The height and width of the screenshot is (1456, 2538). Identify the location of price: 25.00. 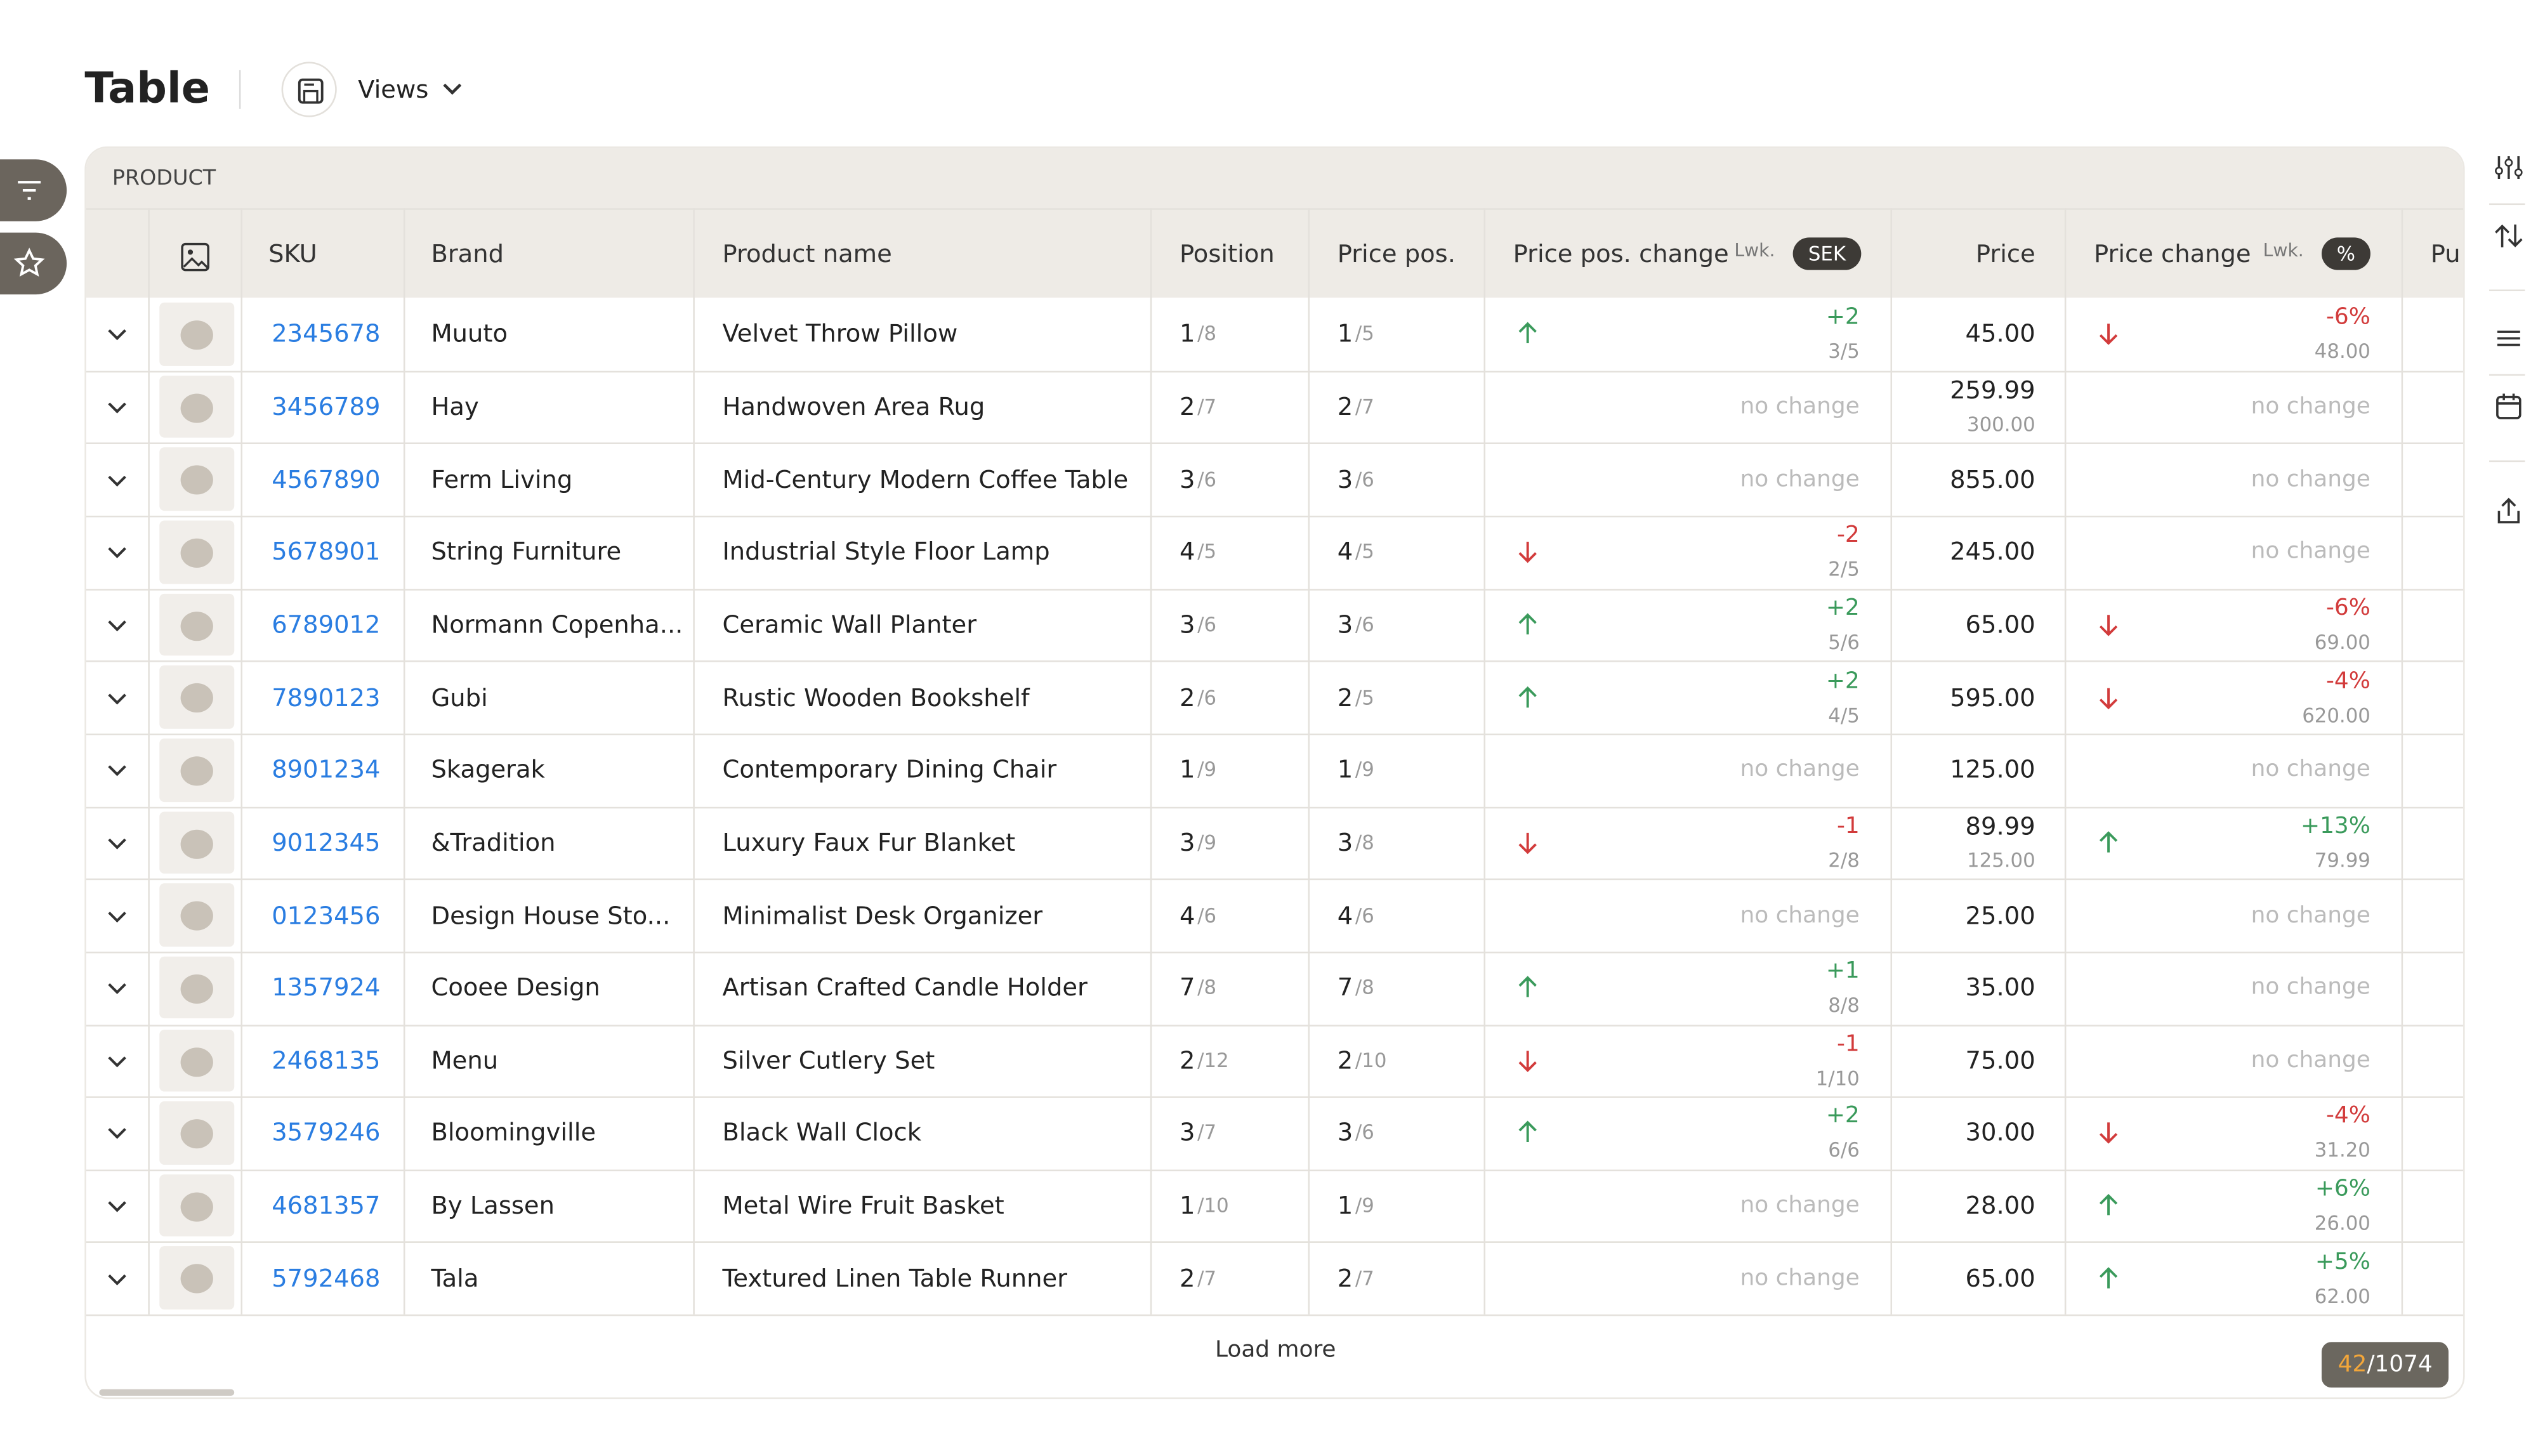
(2000, 915).